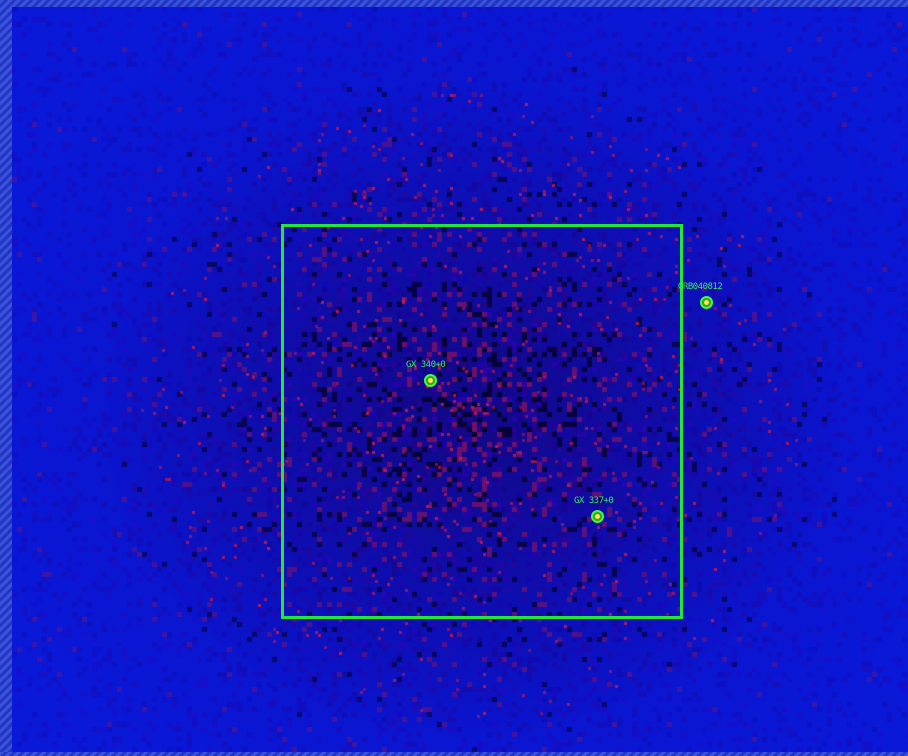 The width and height of the screenshot is (908, 756). Describe the element at coordinates (706, 302) in the screenshot. I see `source-marker-grb` at that location.